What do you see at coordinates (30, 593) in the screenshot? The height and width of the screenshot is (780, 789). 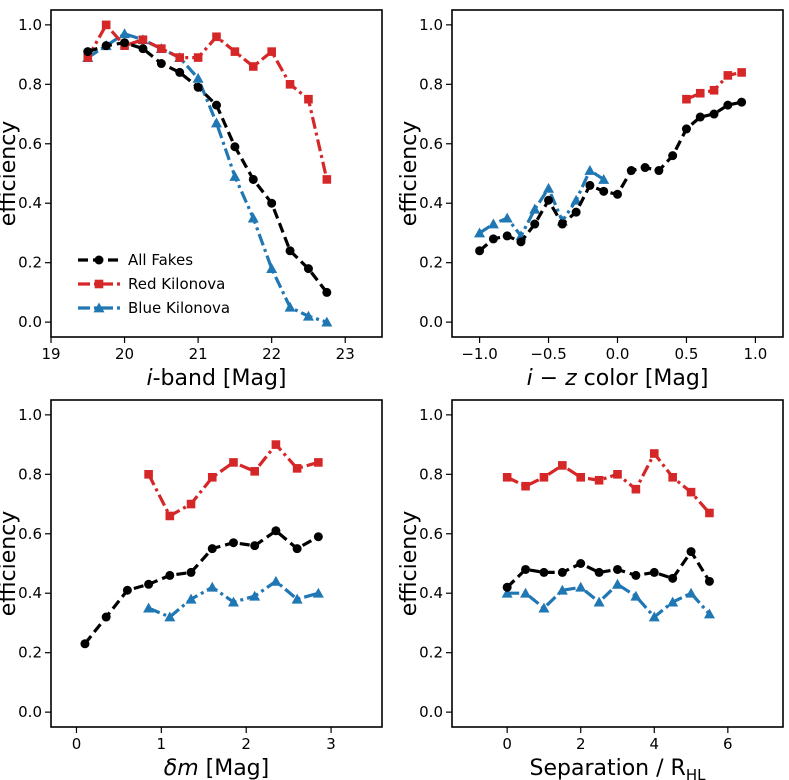 I see `y-tick-label: 0.4` at bounding box center [30, 593].